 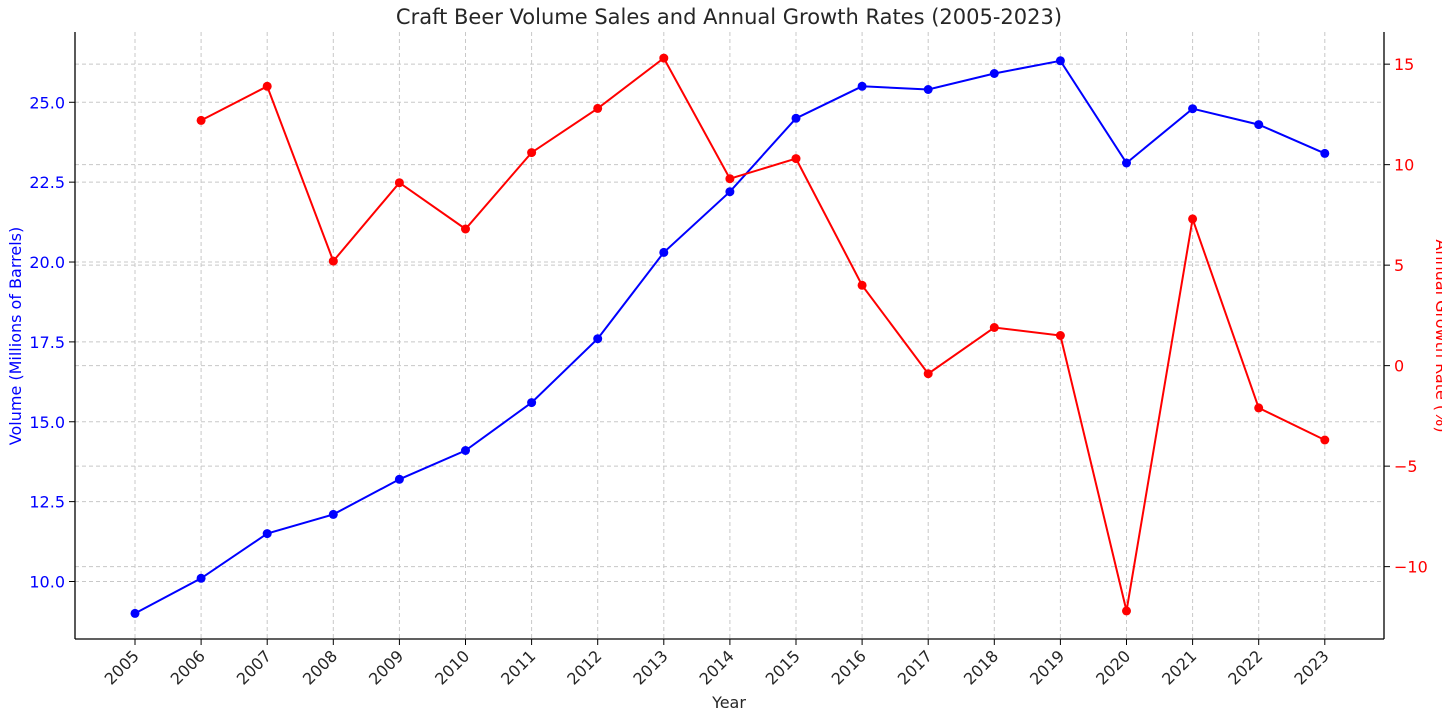 I want to click on x-tick-label: 2009, so click(x=386, y=667).